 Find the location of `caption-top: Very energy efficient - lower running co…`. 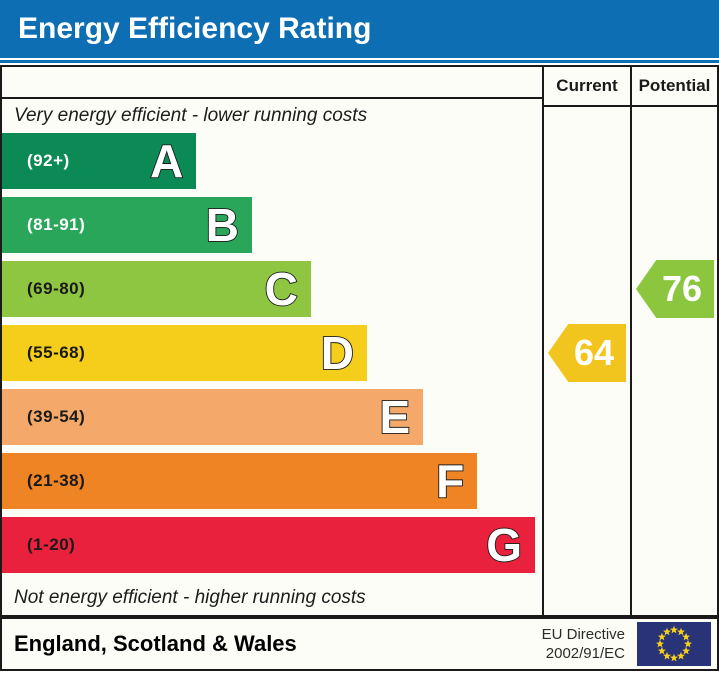

caption-top: Very energy efficient - lower running co… is located at coordinates (191, 115).